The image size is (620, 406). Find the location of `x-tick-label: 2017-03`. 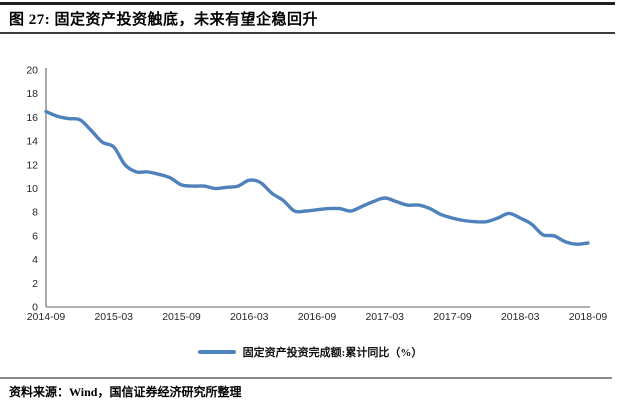

x-tick-label: 2017-03 is located at coordinates (384, 317).